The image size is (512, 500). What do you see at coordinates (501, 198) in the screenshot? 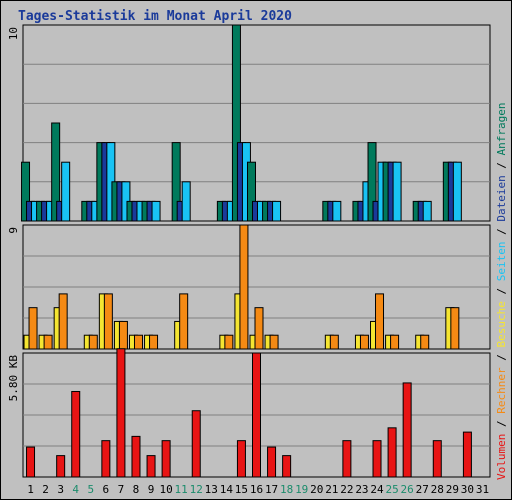
I see `legend-item-dateien: Dateien` at bounding box center [501, 198].